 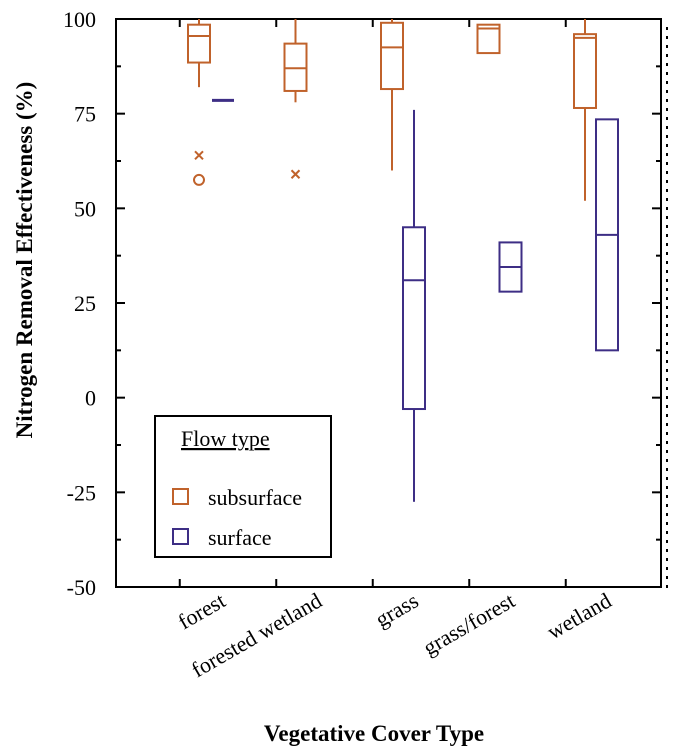 What do you see at coordinates (85, 114) in the screenshot?
I see `y-tick-label: 75` at bounding box center [85, 114].